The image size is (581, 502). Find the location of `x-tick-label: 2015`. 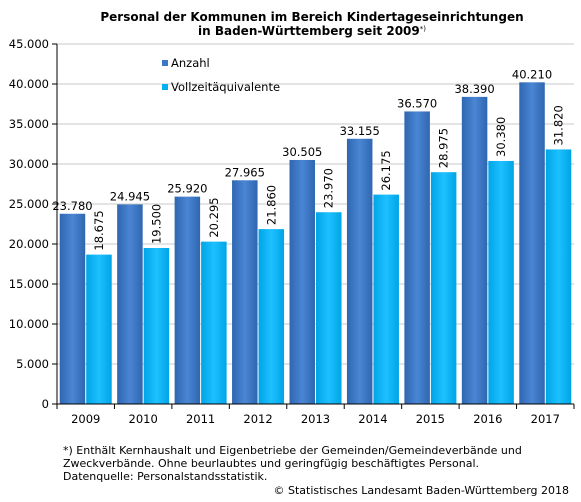

x-tick-label: 2015 is located at coordinates (430, 419).